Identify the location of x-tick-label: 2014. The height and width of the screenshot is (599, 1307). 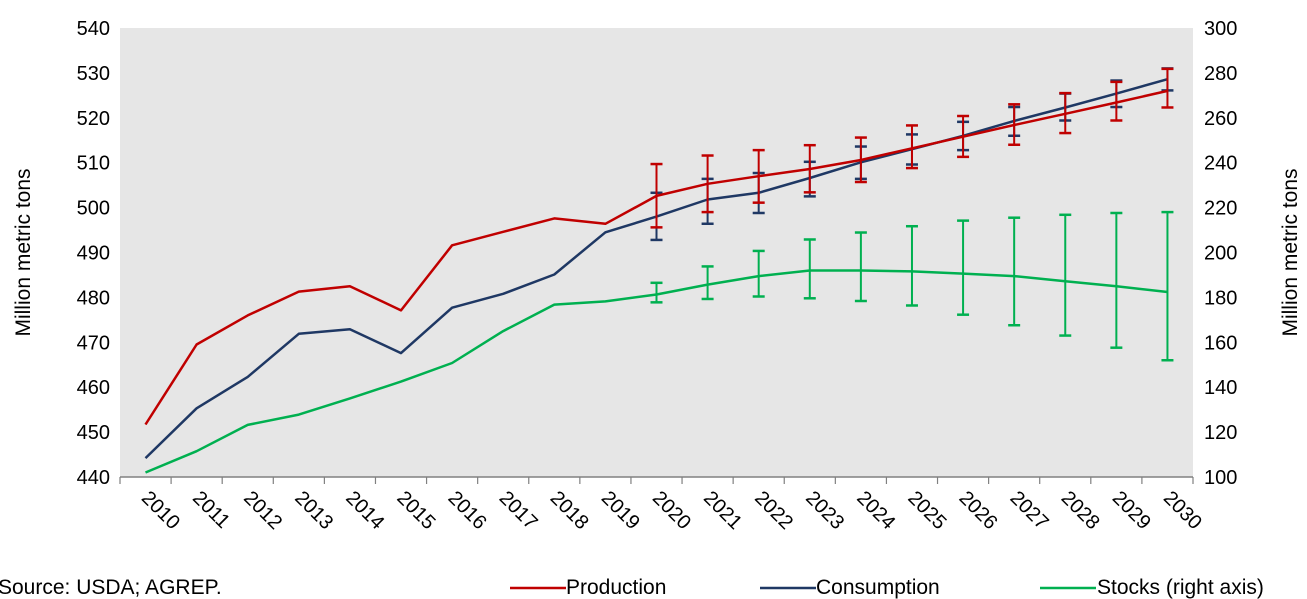
(364, 510).